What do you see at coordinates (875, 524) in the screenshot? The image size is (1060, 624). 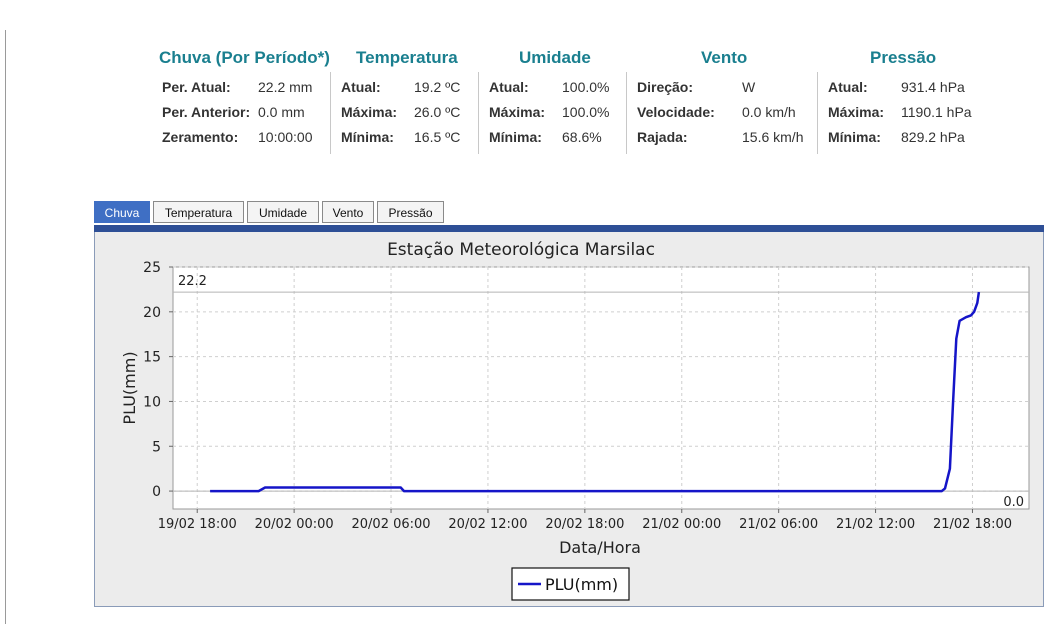 I see `x-tick-label: 21/02 12:00` at bounding box center [875, 524].